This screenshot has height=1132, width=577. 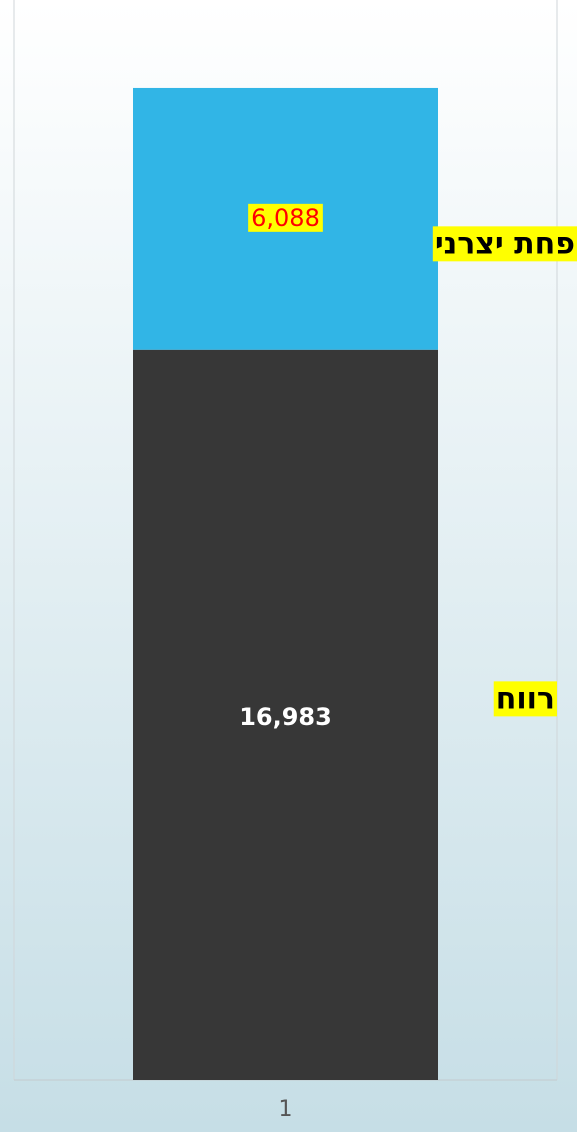 I want to click on value-label: 16,983, so click(x=285, y=717).